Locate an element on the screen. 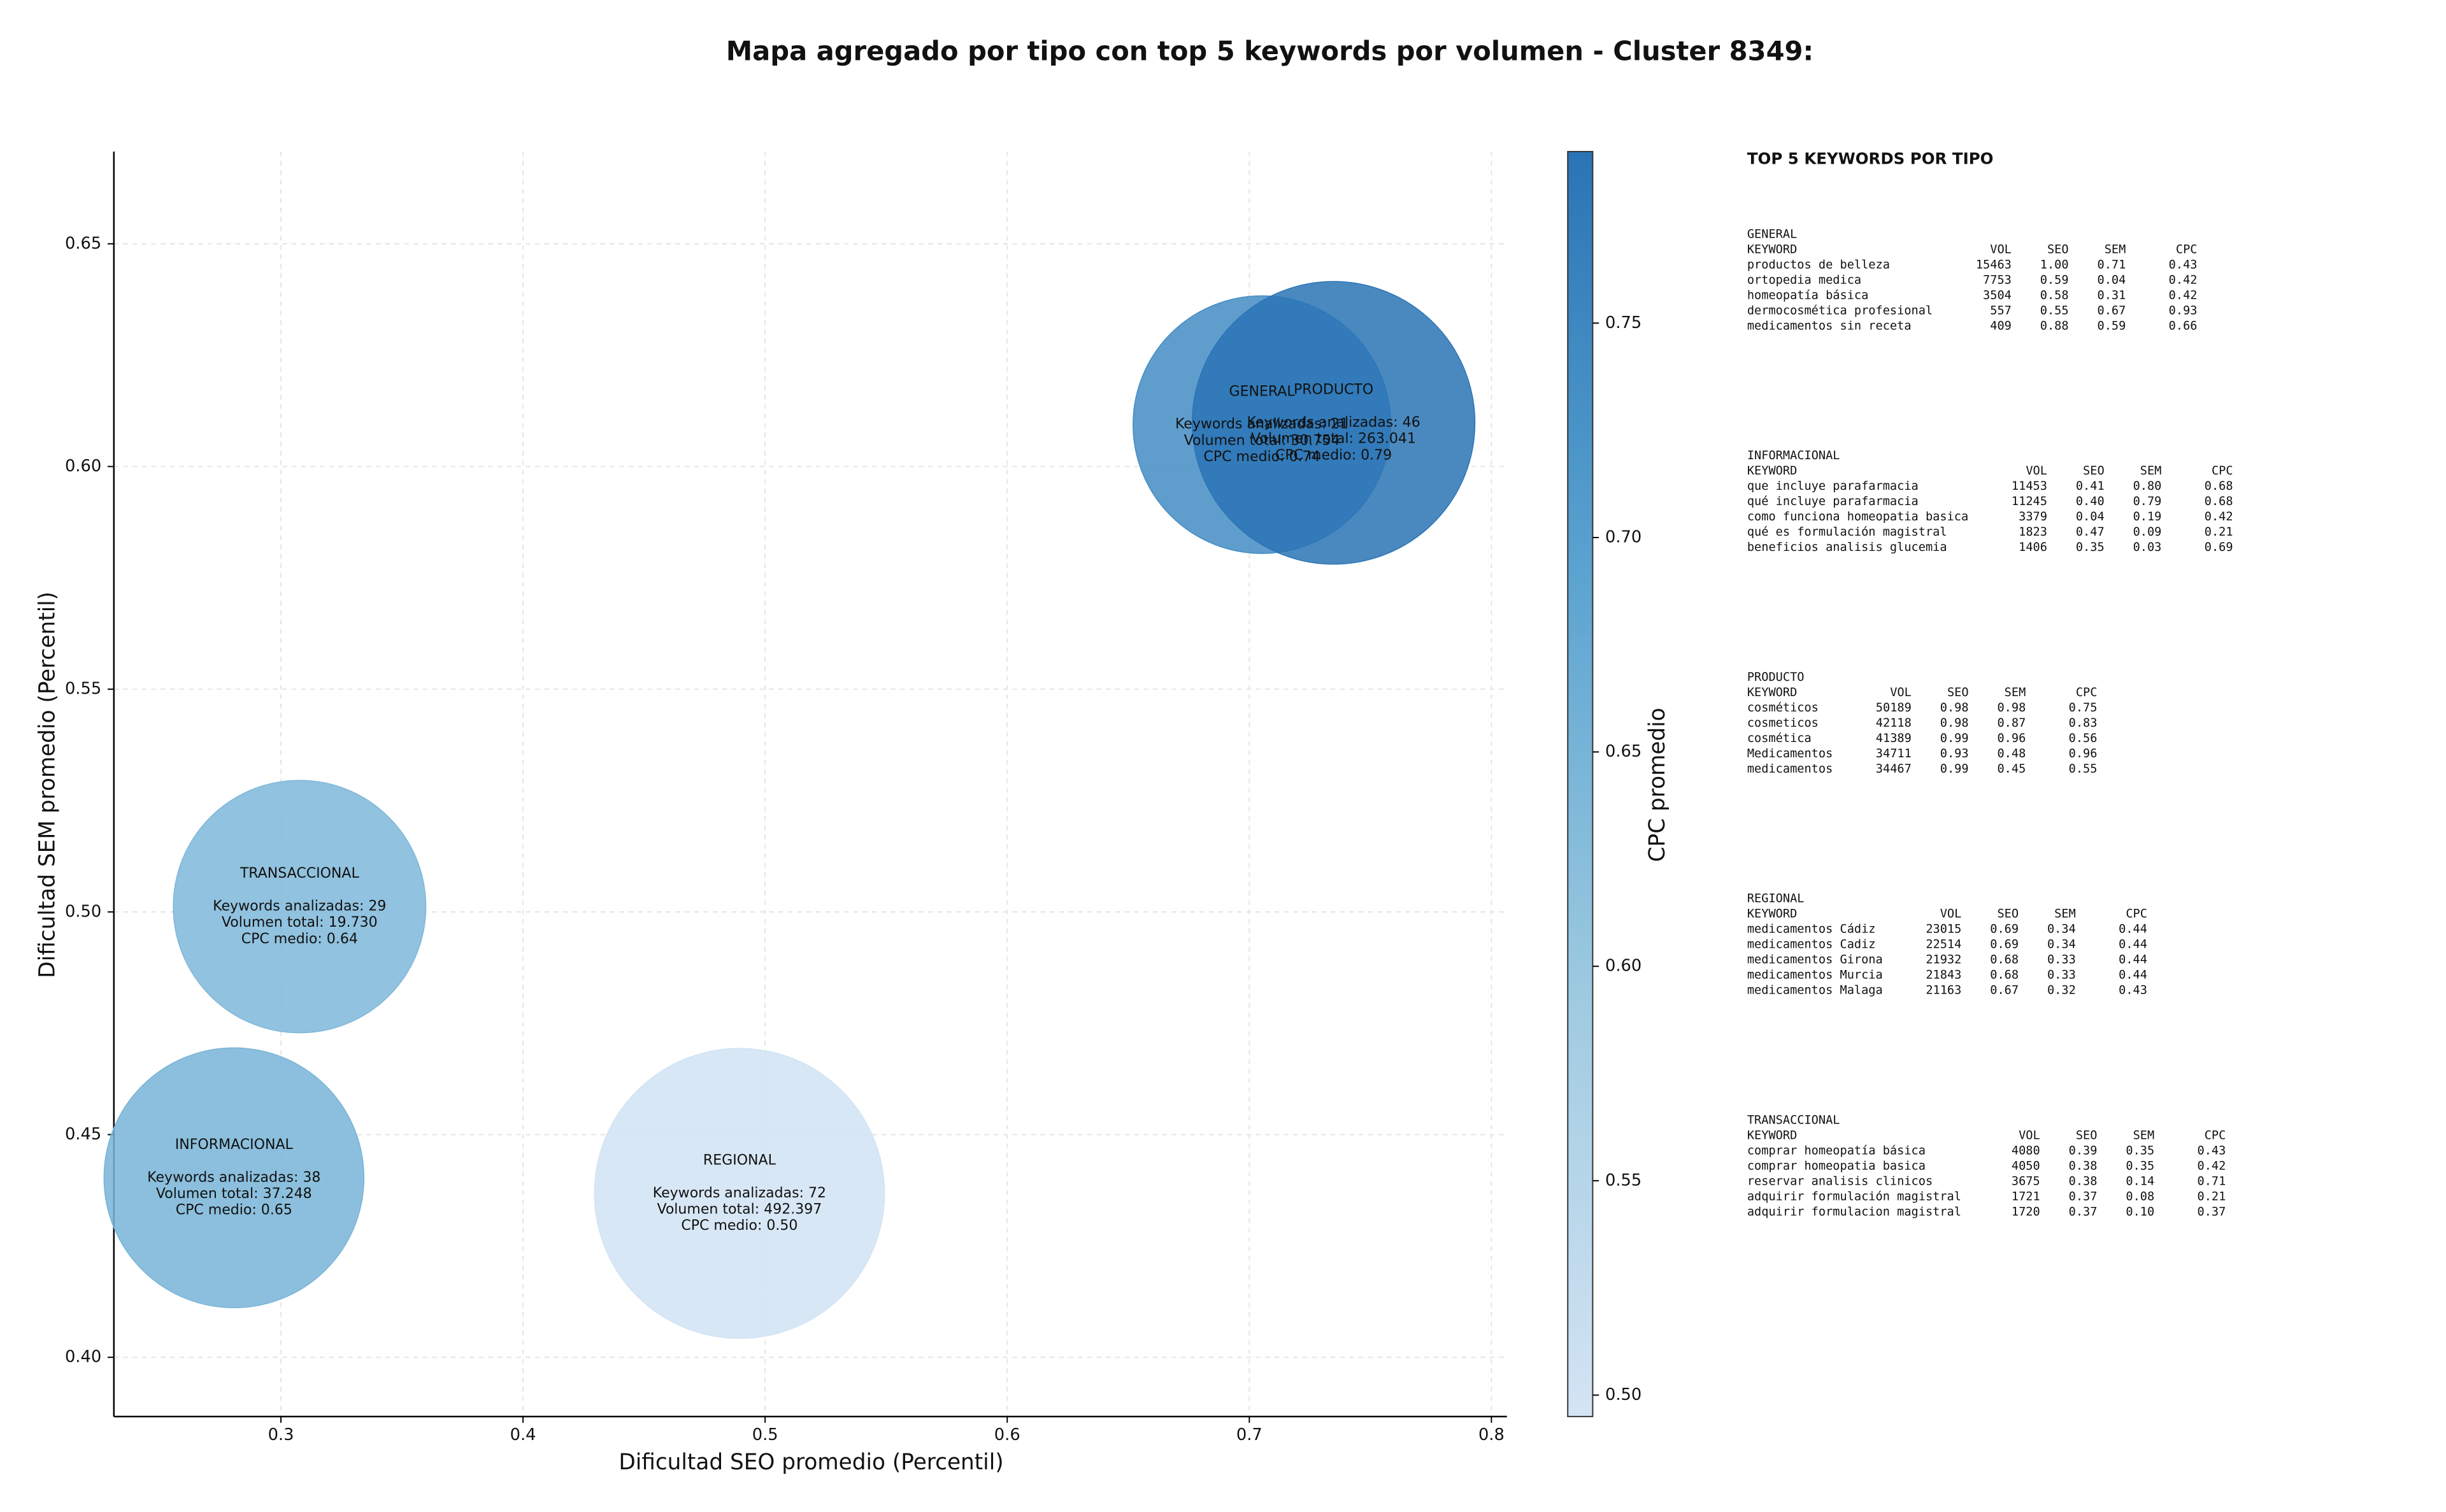 This screenshot has width=2446, height=1512. bubble-name: INFORMACIONAL is located at coordinates (234, 1145).